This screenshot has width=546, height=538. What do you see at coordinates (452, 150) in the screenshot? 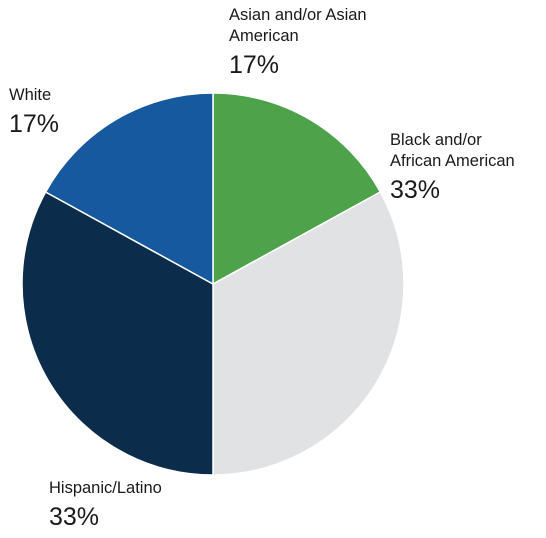
I see `slice-label-black: Black and/or African American` at bounding box center [452, 150].